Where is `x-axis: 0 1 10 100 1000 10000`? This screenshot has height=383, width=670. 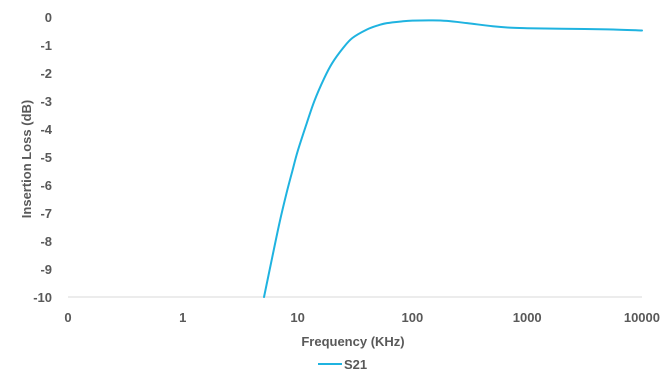 x-axis: 0 1 10 100 1000 10000 is located at coordinates (362, 317).